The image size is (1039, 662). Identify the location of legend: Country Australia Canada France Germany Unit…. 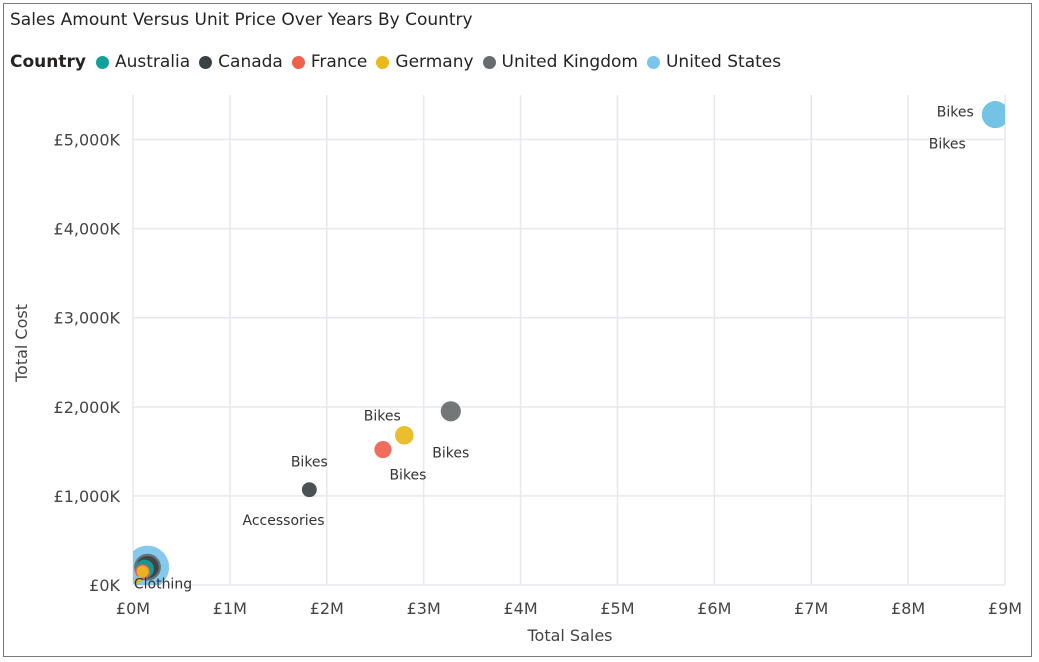
(400, 62).